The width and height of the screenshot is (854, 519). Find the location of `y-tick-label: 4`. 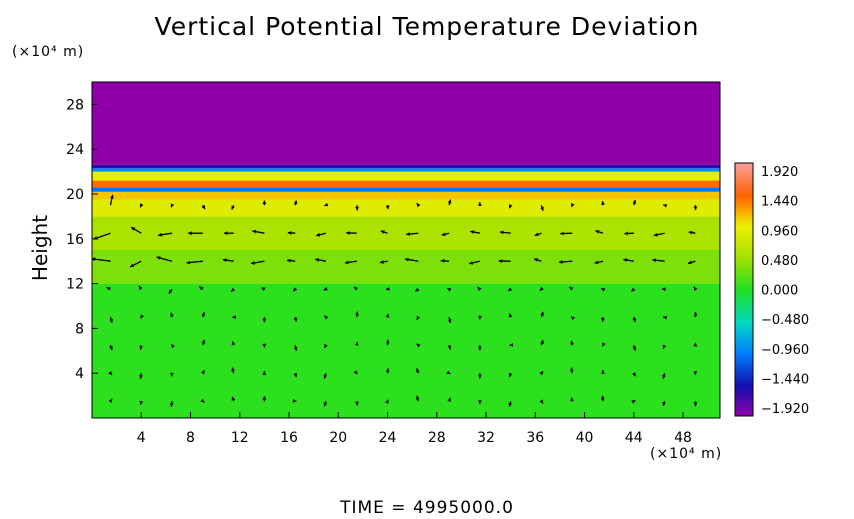

y-tick-label: 4 is located at coordinates (79, 374).